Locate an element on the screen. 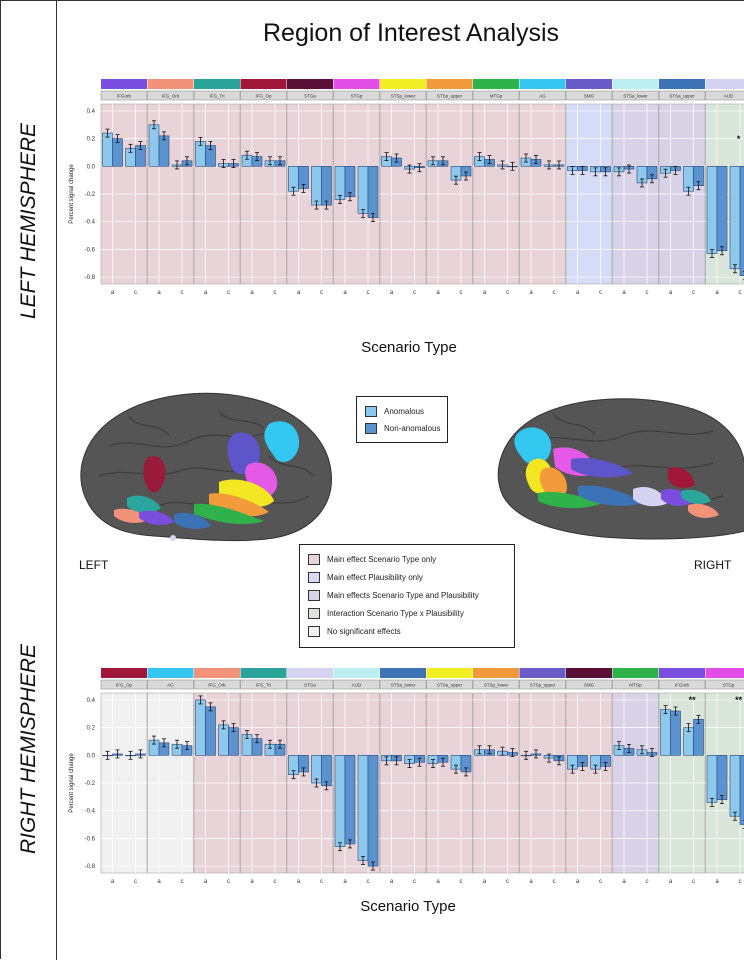 Image resolution: width=744 pixels, height=960 pixels. legend-label: Main effect Plausibility only is located at coordinates (375, 577).